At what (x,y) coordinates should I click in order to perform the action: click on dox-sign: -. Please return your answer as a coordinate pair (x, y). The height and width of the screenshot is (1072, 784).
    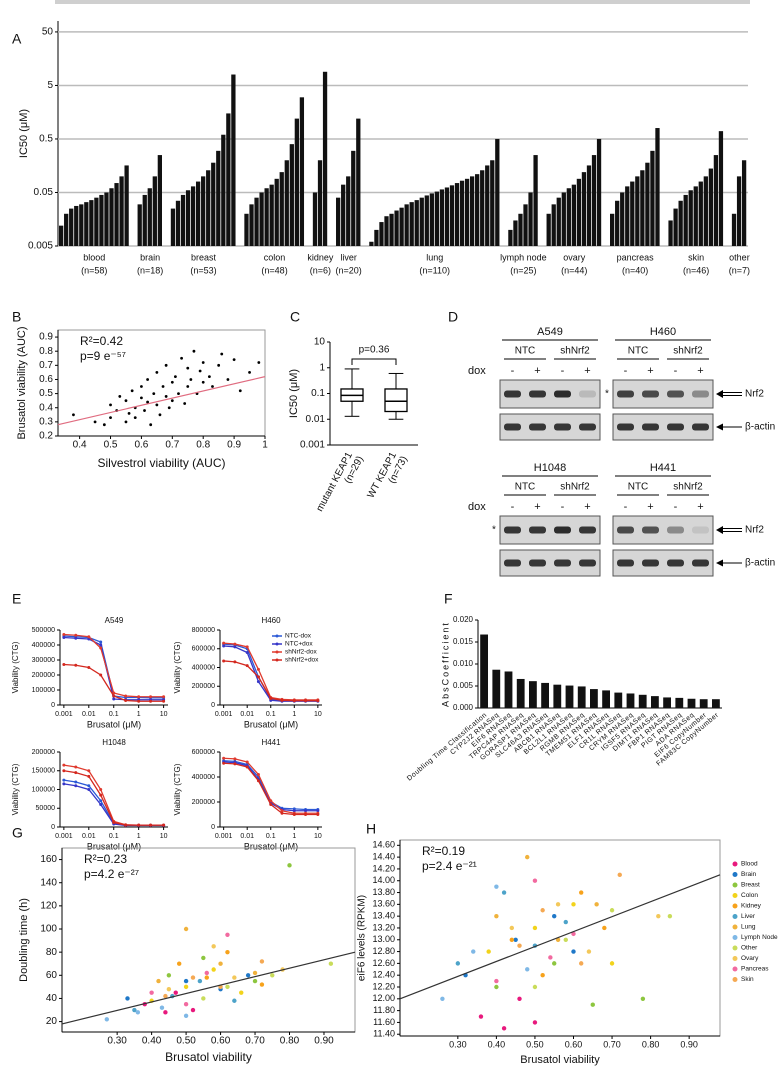
    Looking at the image, I should click on (676, 507).